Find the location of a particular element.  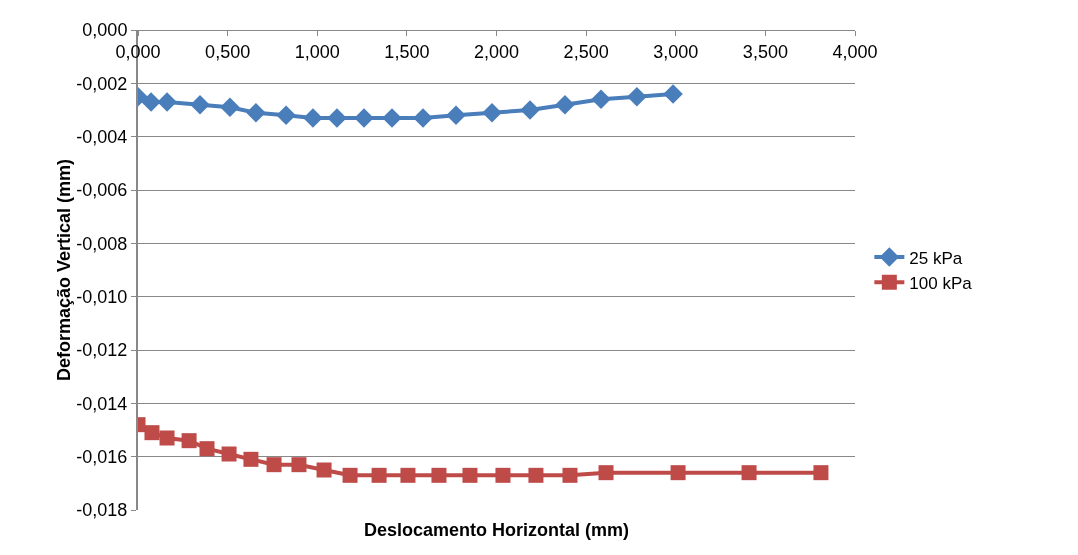

y-axis-title: Deformação Vertical (mm) is located at coordinates (64, 270).